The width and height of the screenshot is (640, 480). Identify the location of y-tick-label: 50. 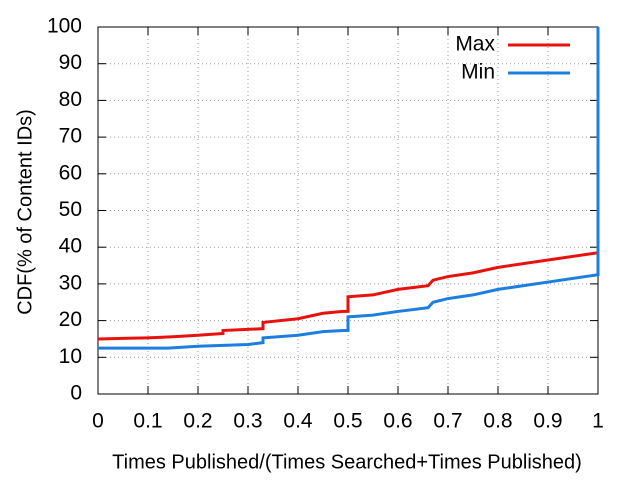
(70, 209).